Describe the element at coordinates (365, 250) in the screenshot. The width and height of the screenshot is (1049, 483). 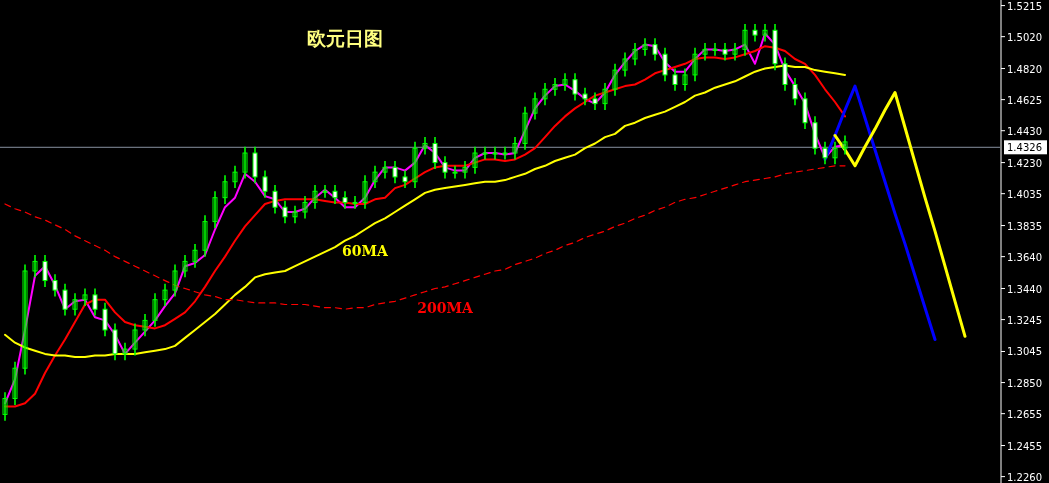
I see `series-label: 60MA` at that location.